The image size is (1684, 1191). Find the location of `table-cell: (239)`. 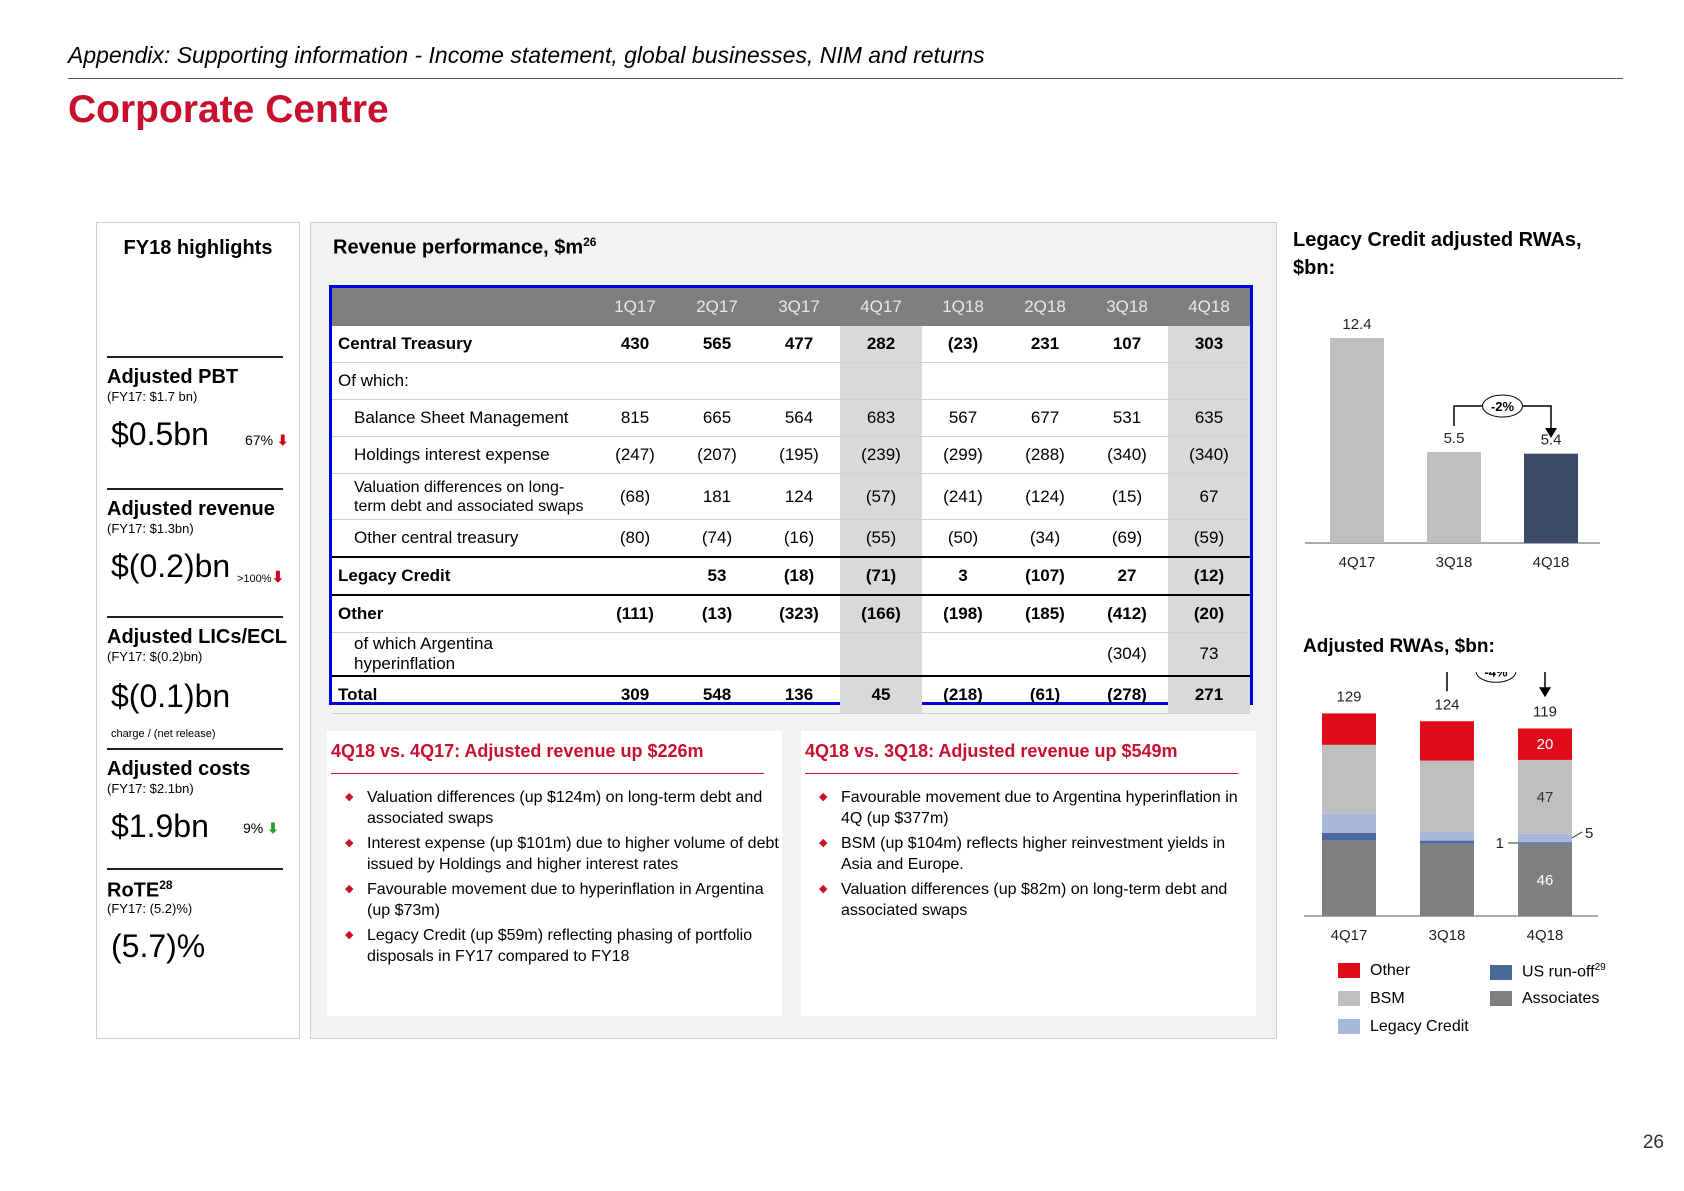

table-cell: (239) is located at coordinates (881, 455).